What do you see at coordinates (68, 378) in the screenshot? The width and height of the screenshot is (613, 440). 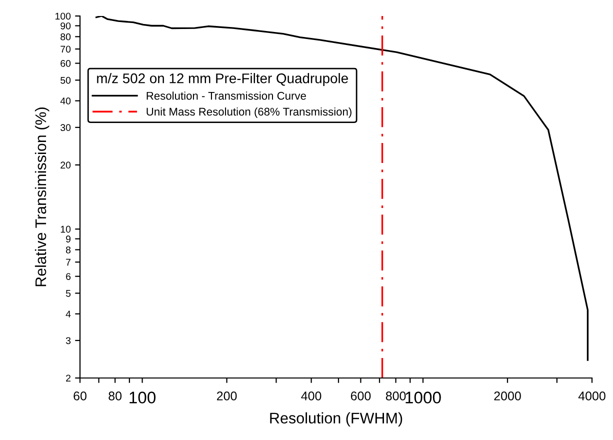 I see `y-tick-label: 2` at bounding box center [68, 378].